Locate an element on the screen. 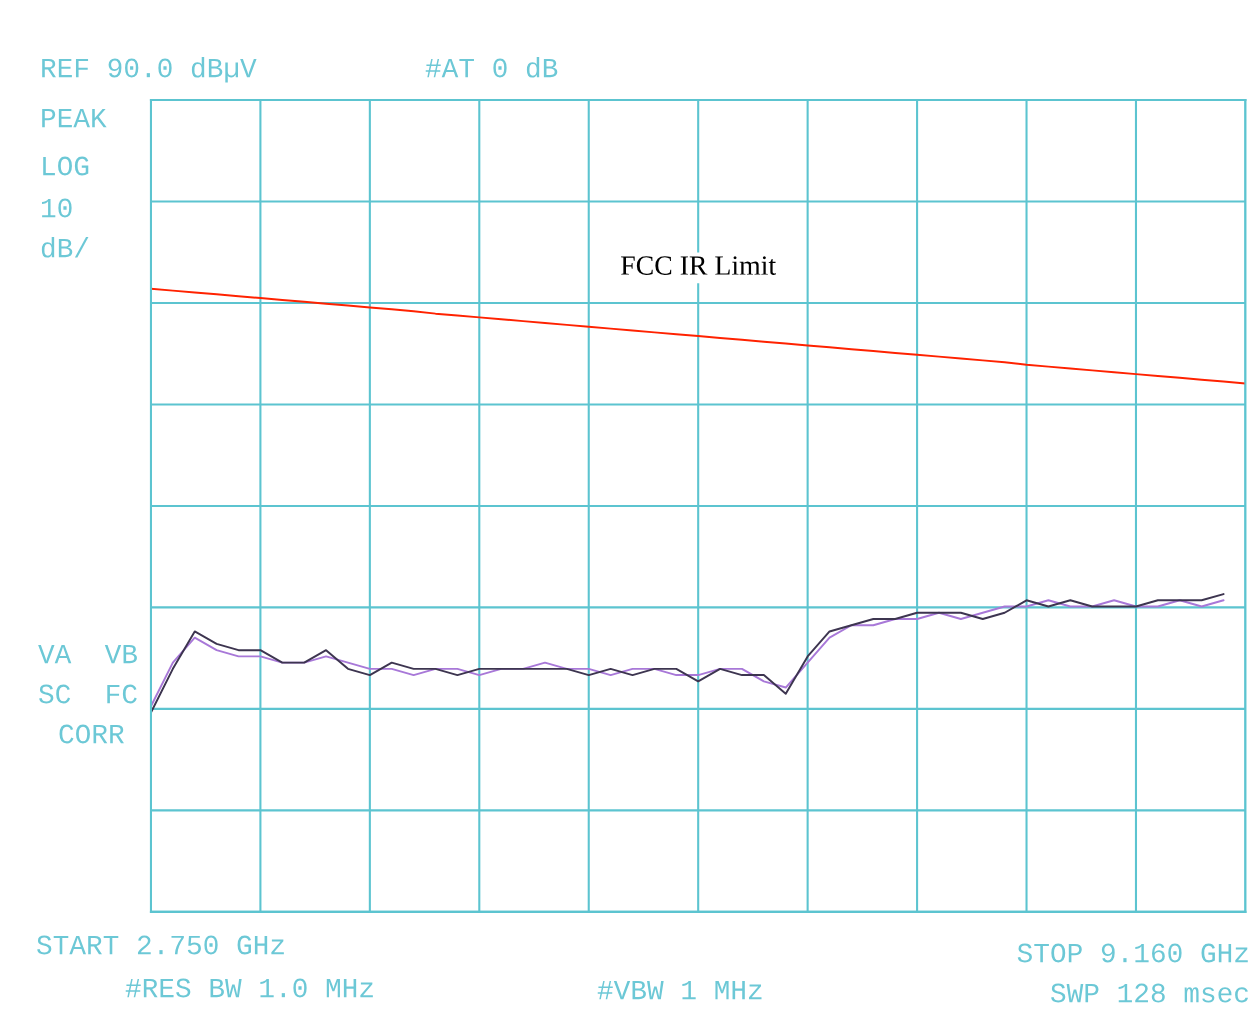  text: #RES BW 1.0 MHz is located at coordinates (249, 988).